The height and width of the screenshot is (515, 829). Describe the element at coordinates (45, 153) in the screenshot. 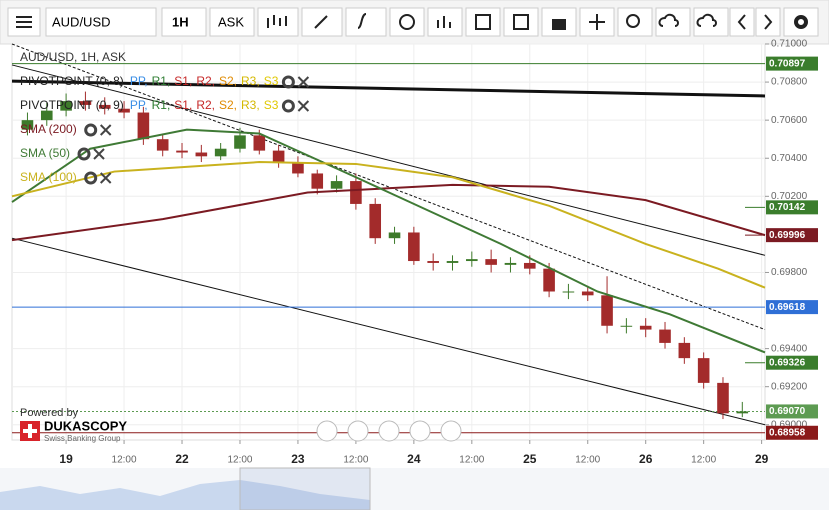

I see `legend-entry: SMA (50)` at that location.